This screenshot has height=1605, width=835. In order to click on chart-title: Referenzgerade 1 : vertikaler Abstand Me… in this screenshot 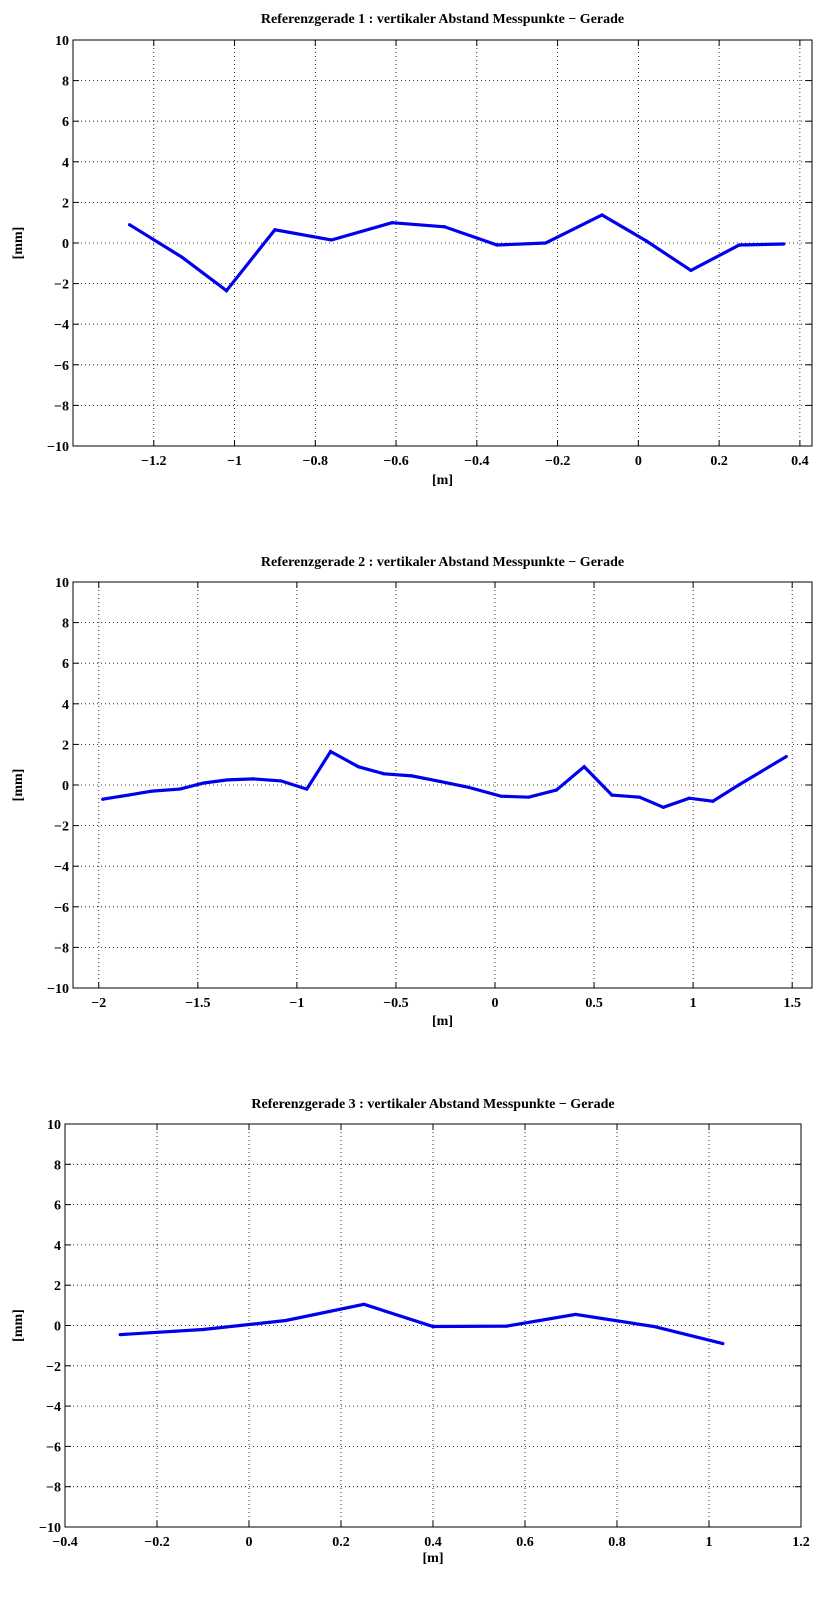, I will do `click(442, 19)`.